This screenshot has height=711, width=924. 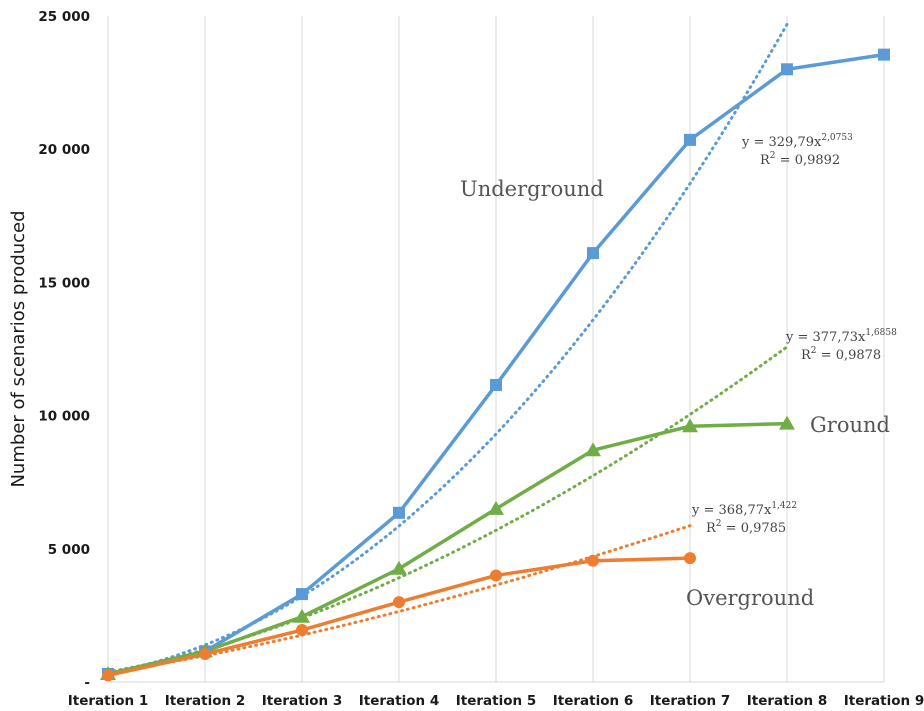 I want to click on y-tick-label: 5 000, so click(x=69, y=550).